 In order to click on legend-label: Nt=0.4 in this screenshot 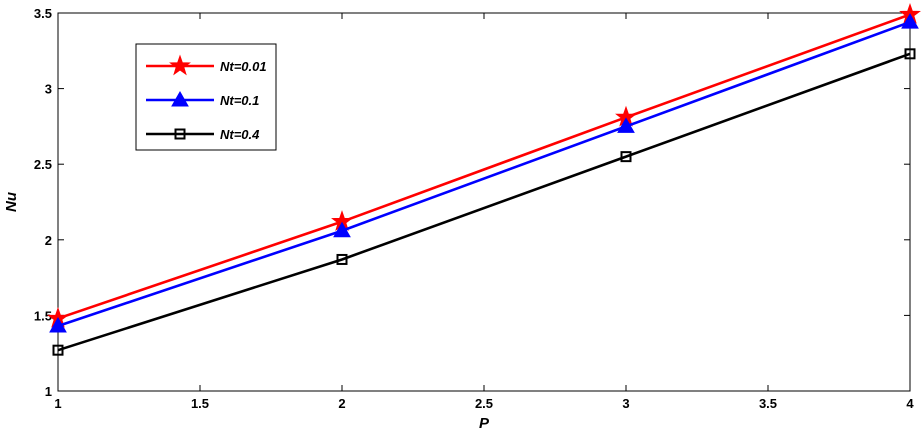, I will do `click(240, 134)`.